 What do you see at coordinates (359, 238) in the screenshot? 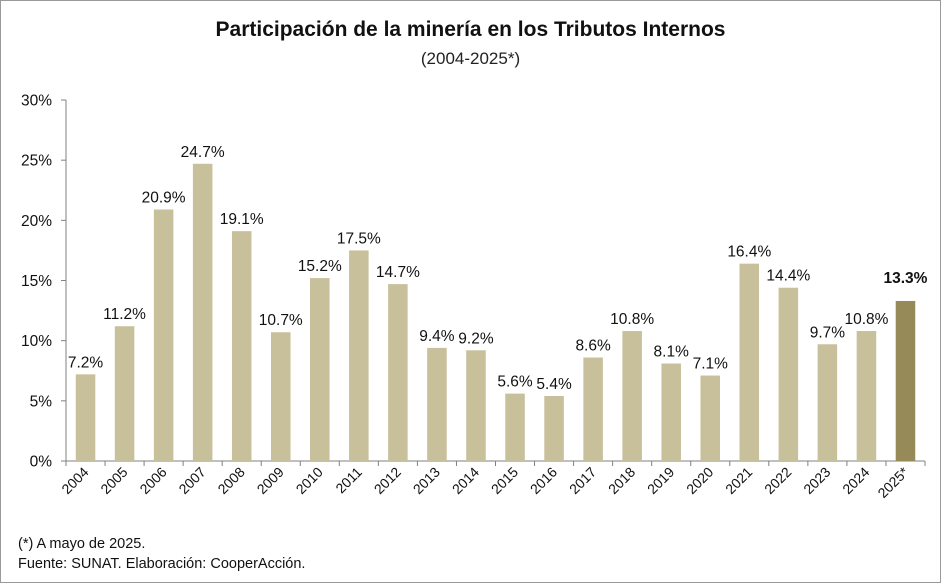
I see `data-label: 17.5%` at bounding box center [359, 238].